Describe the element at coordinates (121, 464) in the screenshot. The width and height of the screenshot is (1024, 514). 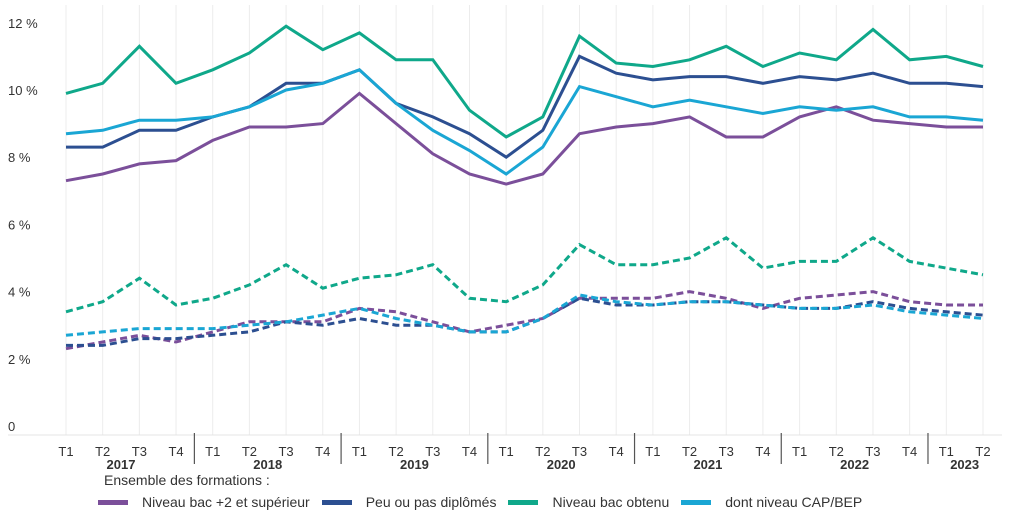
I see `year-label: 2017` at that location.